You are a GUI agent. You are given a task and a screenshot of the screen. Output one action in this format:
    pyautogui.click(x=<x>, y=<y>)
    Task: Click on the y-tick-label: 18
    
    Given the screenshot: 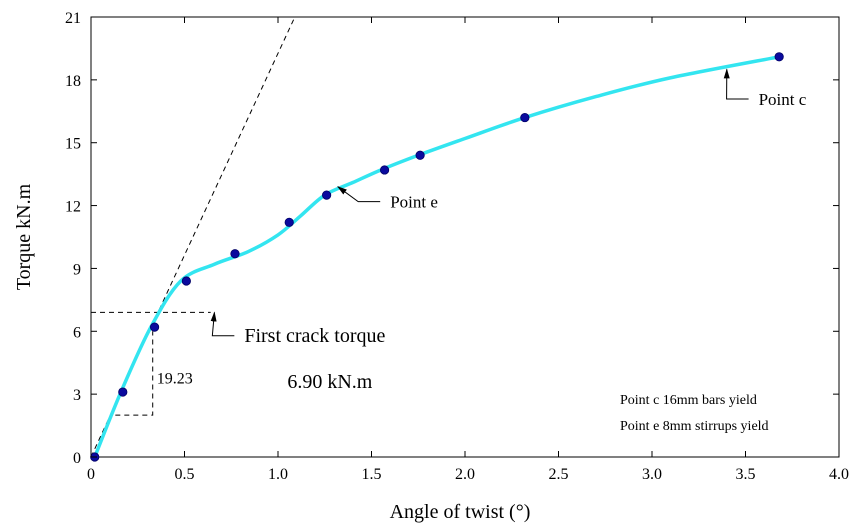 What is the action you would take?
    pyautogui.click(x=73, y=81)
    